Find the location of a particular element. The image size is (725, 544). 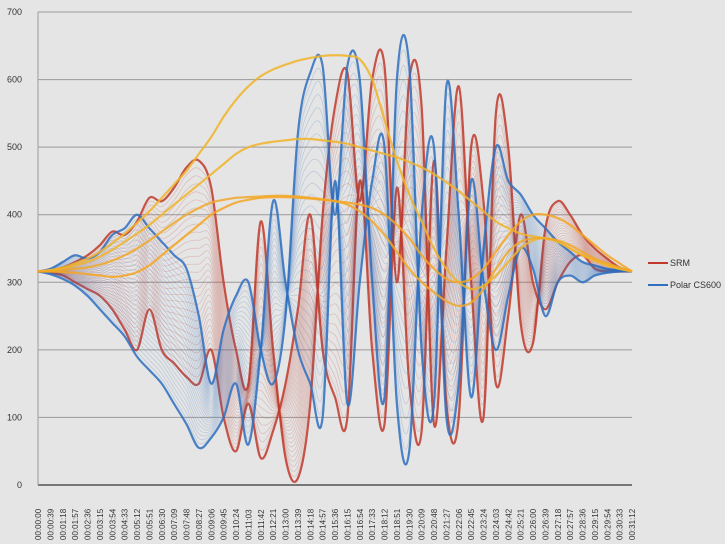

x-tick-label: 00:04:33 is located at coordinates (125, 524).